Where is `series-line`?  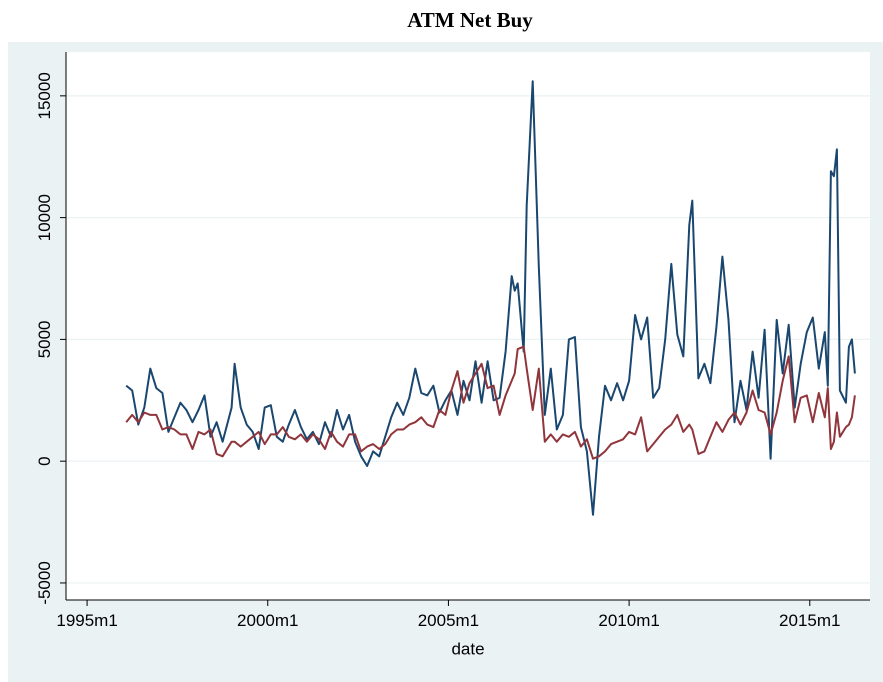
series-line is located at coordinates (490, 402).